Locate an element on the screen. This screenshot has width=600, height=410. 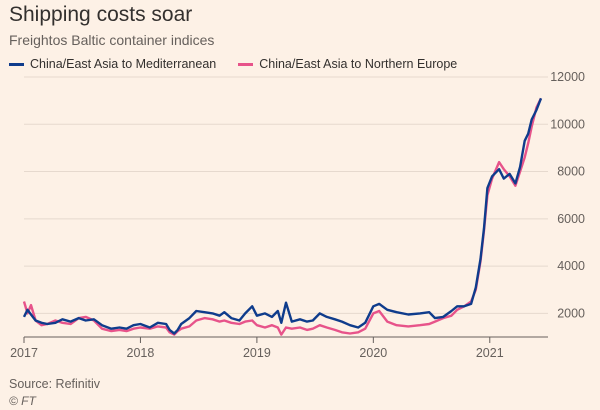
y-tick-label: 4000 is located at coordinates (571, 266).